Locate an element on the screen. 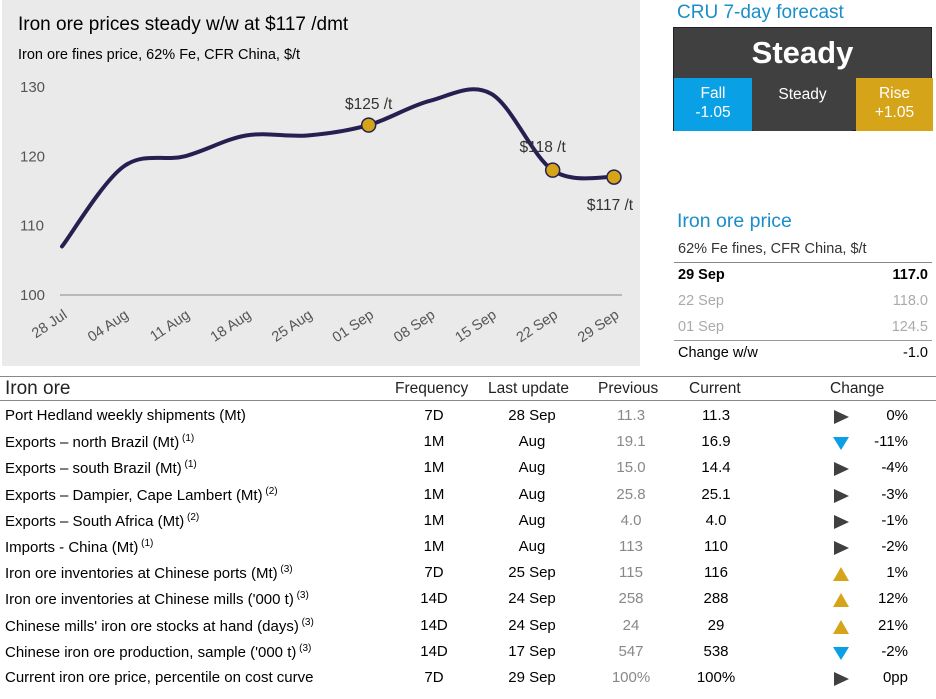 The width and height of the screenshot is (936, 699). x-tick-label: 08 Sep is located at coordinates (414, 326).